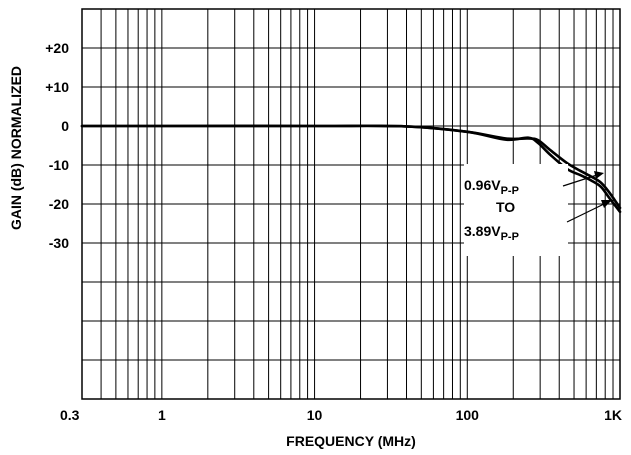 The height and width of the screenshot is (455, 631). Describe the element at coordinates (510, 237) in the screenshot. I see `annotation-line-3-subscript: P-P` at that location.